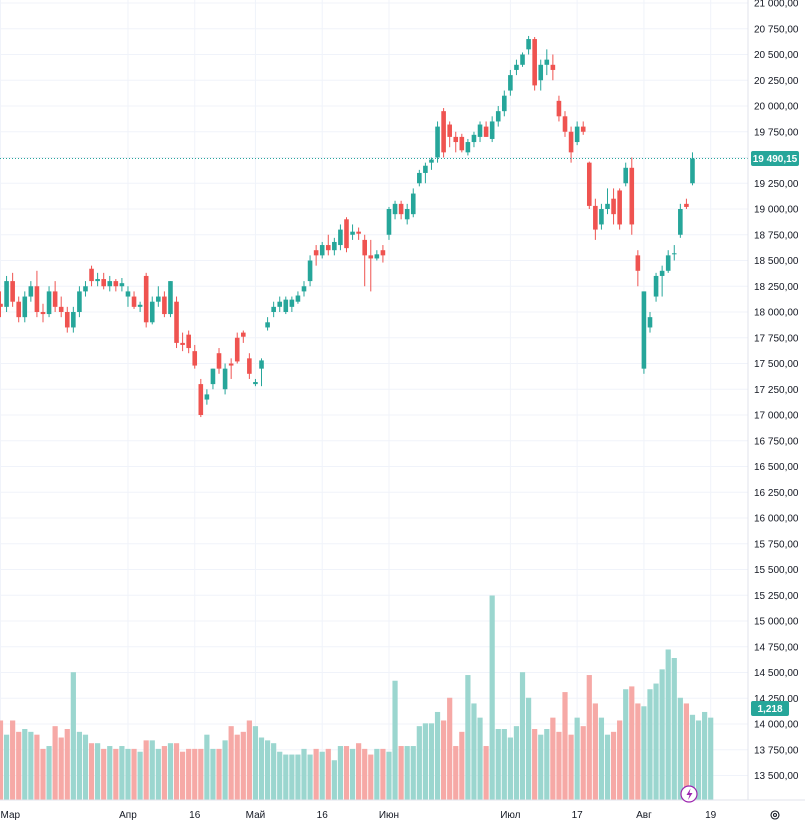 Image resolution: width=805 pixels, height=832 pixels. I want to click on time-tick-label: Май, so click(256, 815).